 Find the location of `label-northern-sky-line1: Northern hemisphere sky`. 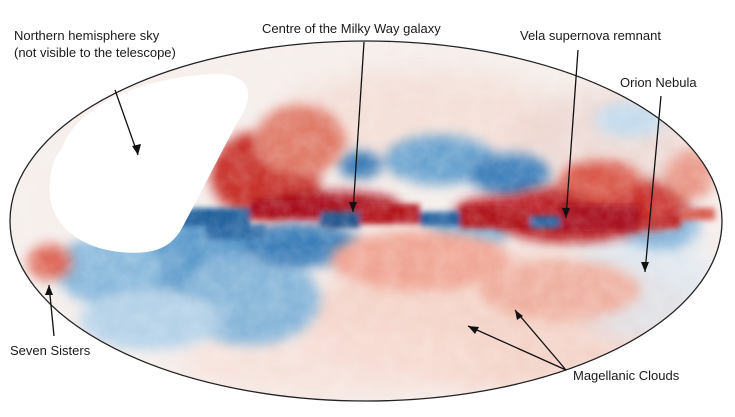

label-northern-sky-line1: Northern hemisphere sky is located at coordinates (87, 35).